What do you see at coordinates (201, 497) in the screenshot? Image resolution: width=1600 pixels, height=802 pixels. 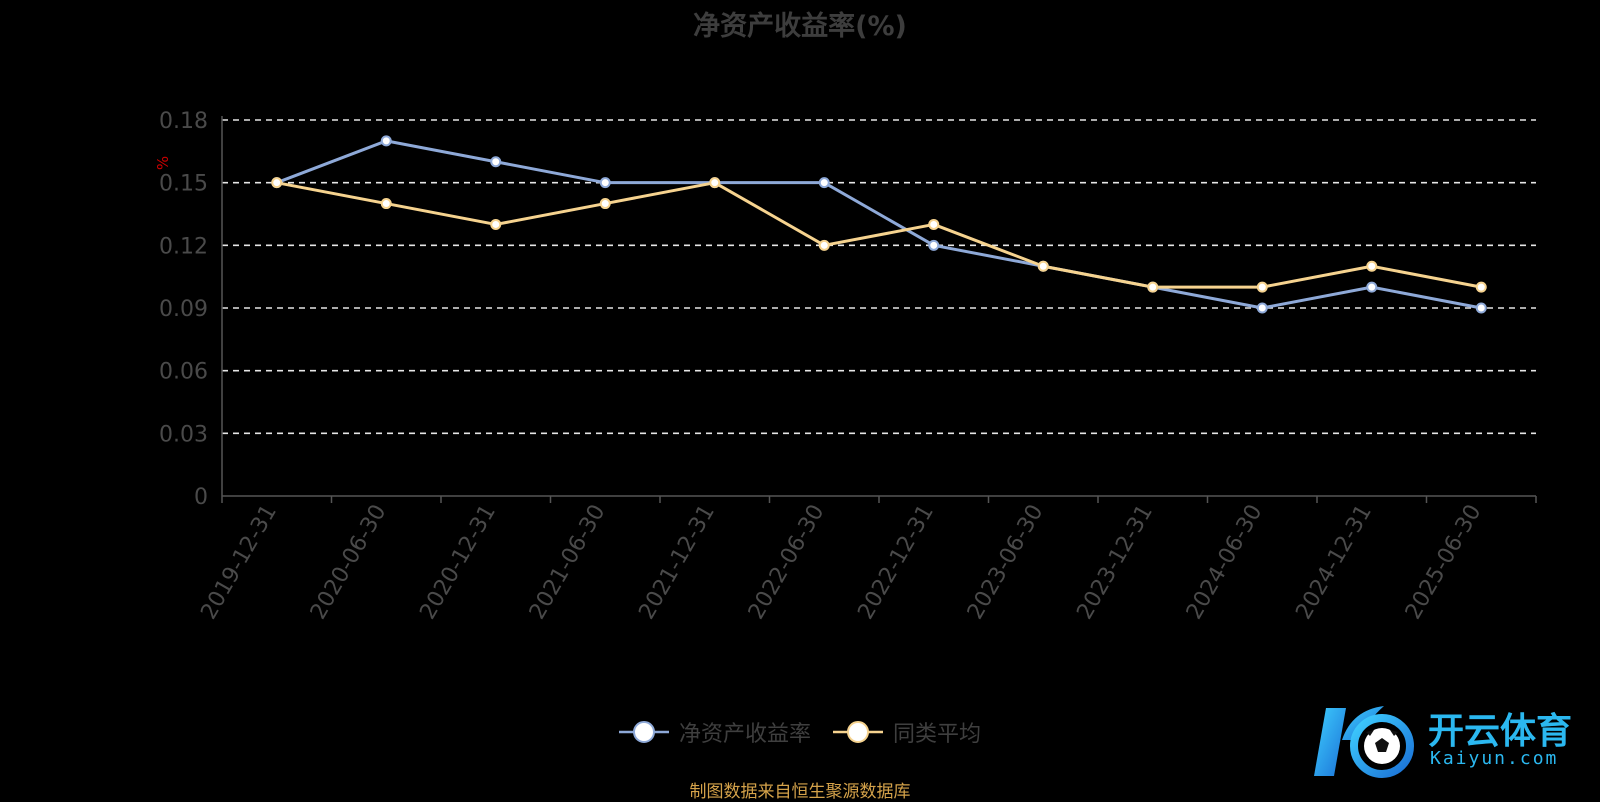 I see `y-tick-label: 0` at bounding box center [201, 497].